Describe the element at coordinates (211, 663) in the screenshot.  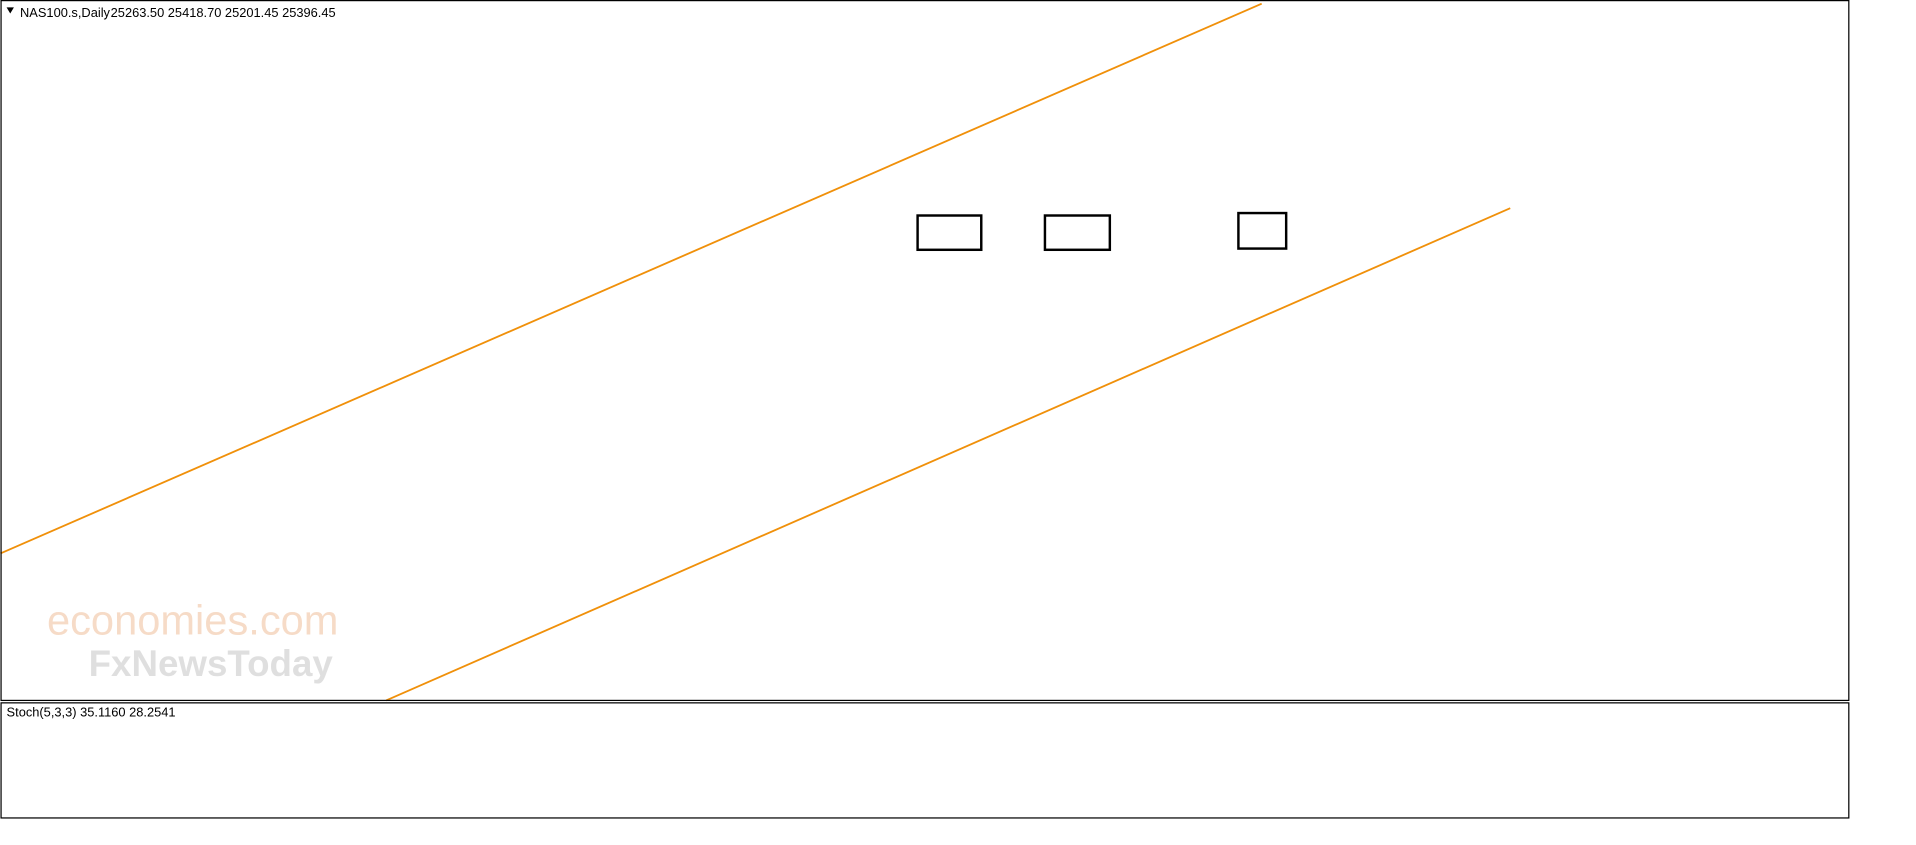
I see `watermark-text: FxNewsToday` at that location.